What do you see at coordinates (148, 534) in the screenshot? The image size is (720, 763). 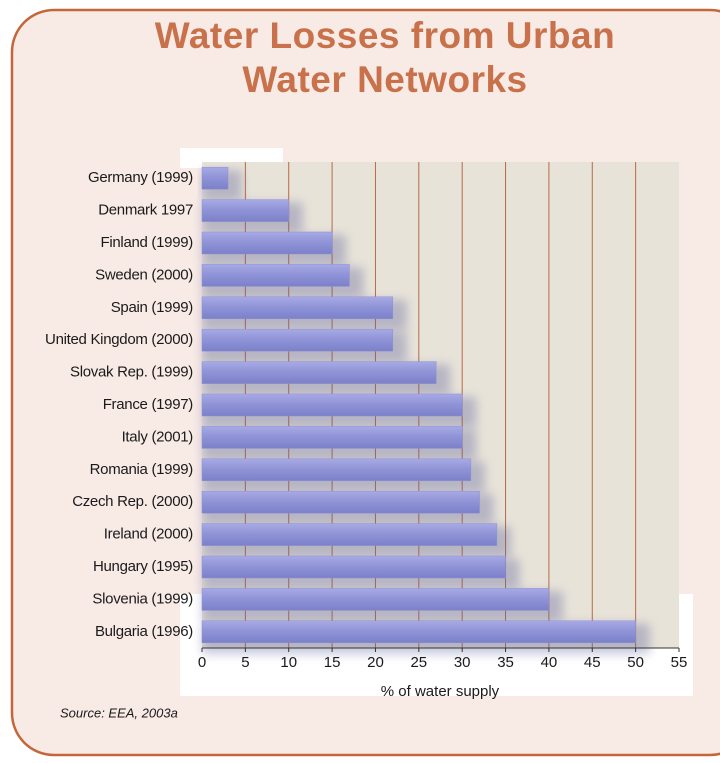 I see `y-tick-label: Ireland (2000)` at bounding box center [148, 534].